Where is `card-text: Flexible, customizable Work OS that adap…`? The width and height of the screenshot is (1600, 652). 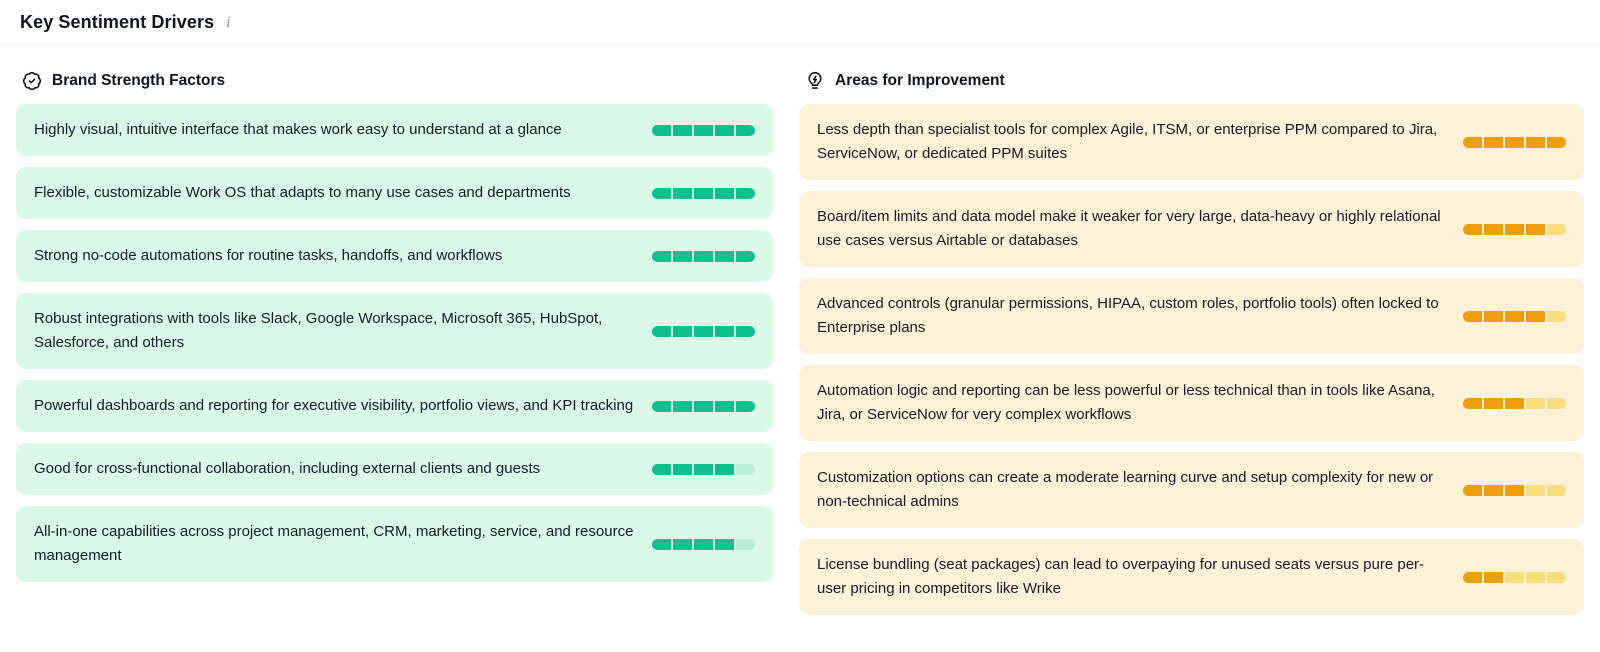 card-text: Flexible, customizable Work OS that adap… is located at coordinates (302, 192).